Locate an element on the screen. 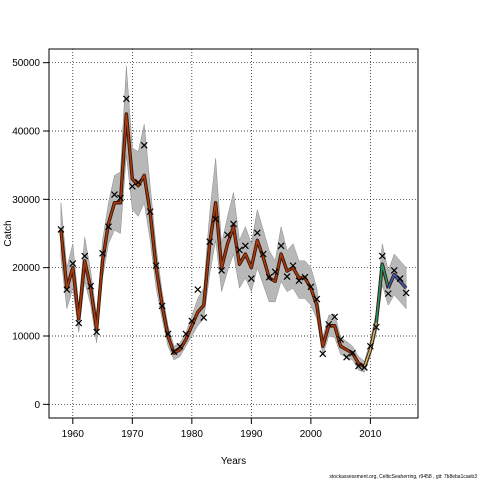  y-tick-label-30000: 30000 is located at coordinates (26, 200).